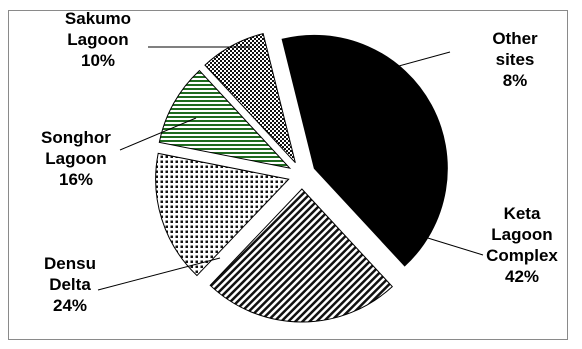  I want to click on slice-label-other: Other sites 8%, so click(515, 59).